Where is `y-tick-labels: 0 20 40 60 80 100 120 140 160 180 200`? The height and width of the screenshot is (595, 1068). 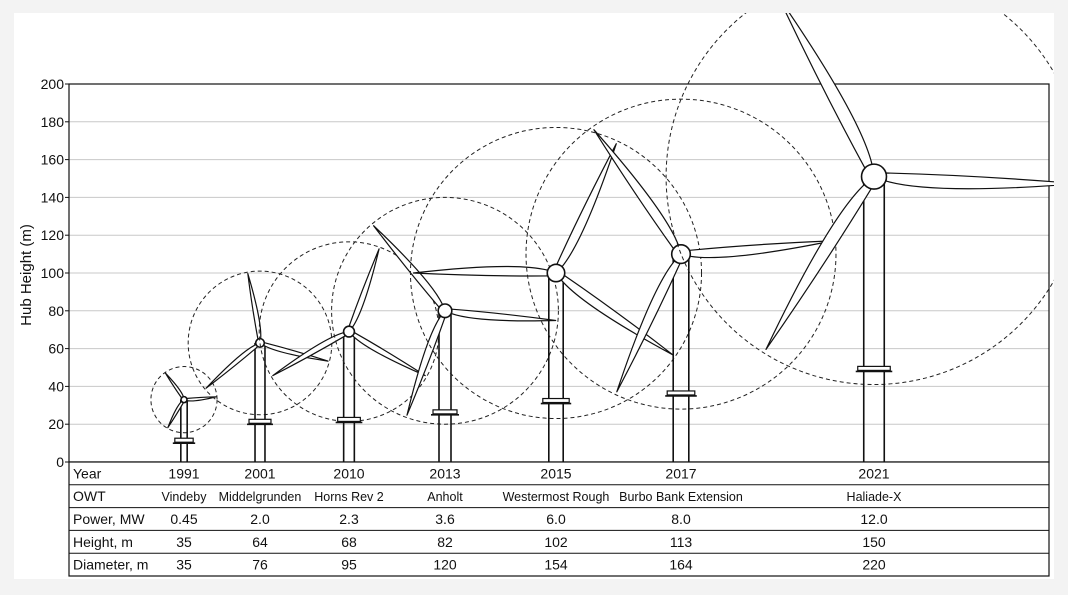
y-tick-labels: 0 20 40 60 80 100 120 140 160 180 200 is located at coordinates (53, 273).